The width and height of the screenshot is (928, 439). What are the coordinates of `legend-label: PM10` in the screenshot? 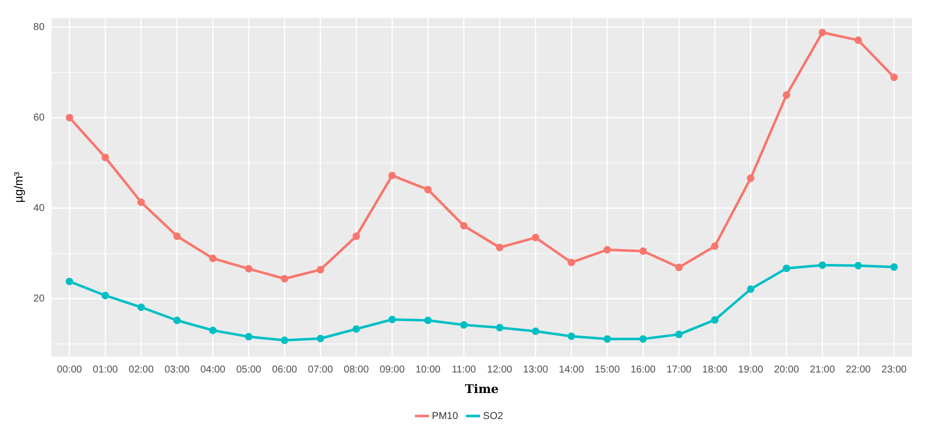 It's located at (445, 416).